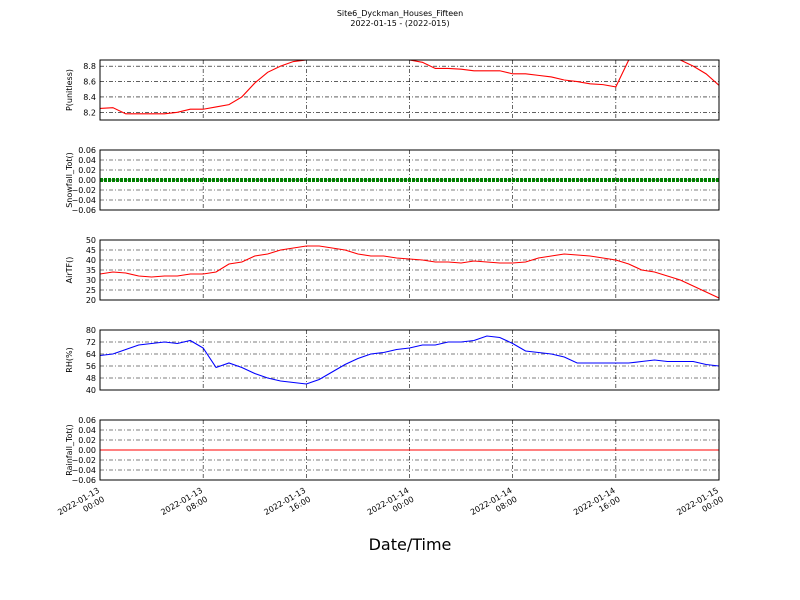  What do you see at coordinates (69, 270) in the screenshot?
I see `y-axis-label: AirTF()` at bounding box center [69, 270].